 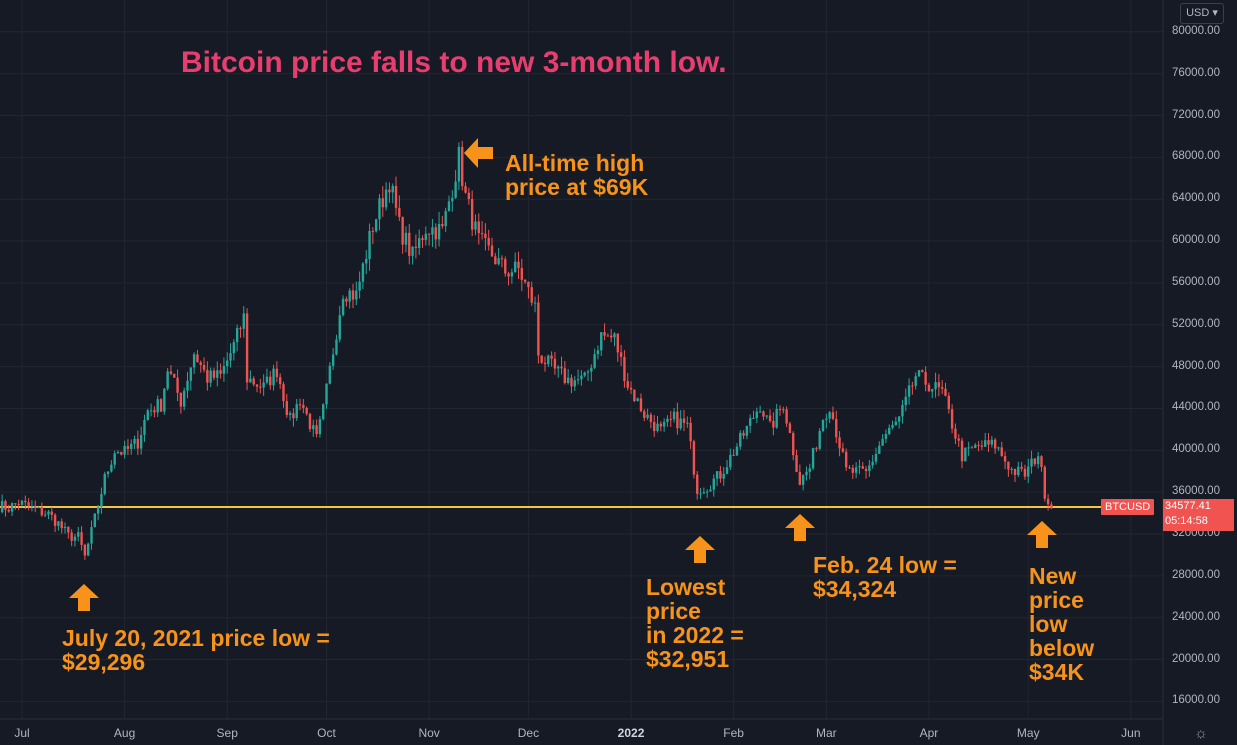 What do you see at coordinates (695, 623) in the screenshot?
I see `annotation-2022-low: Lowest price in 2022 = $32,951` at bounding box center [695, 623].